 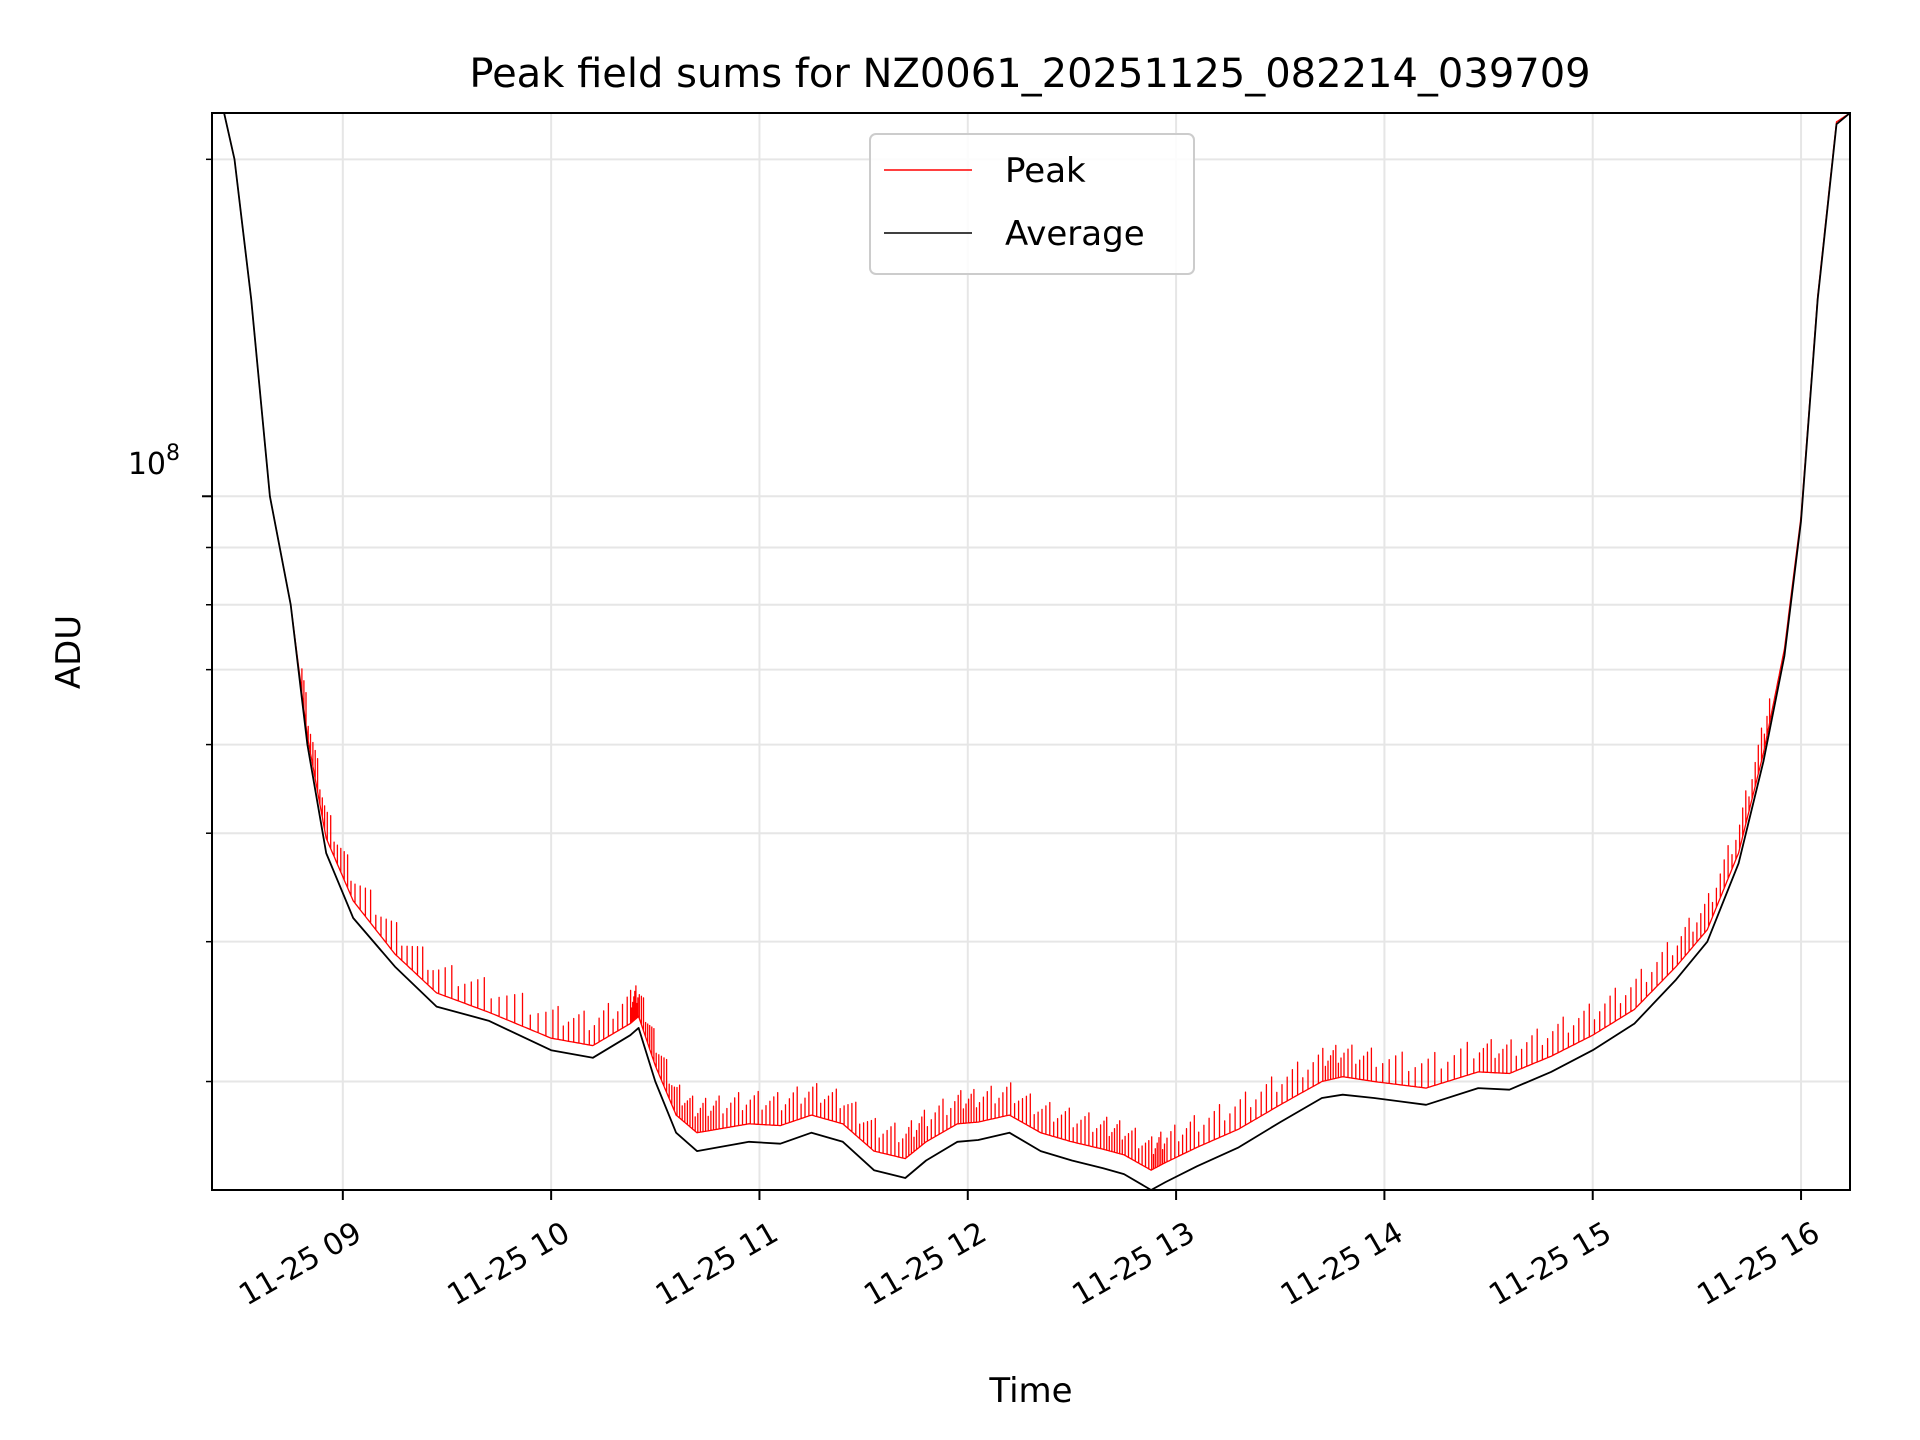 I want to click on legend-box, so click(x=1032, y=204).